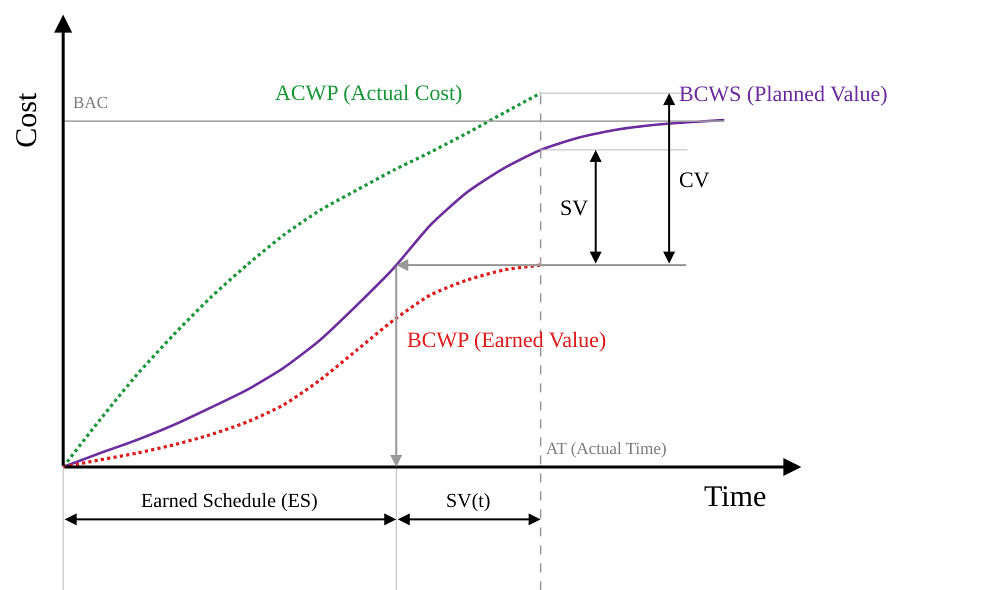 The image size is (985, 590). What do you see at coordinates (783, 93) in the screenshot?
I see `series-label: BCWS (Planned Value)` at bounding box center [783, 93].